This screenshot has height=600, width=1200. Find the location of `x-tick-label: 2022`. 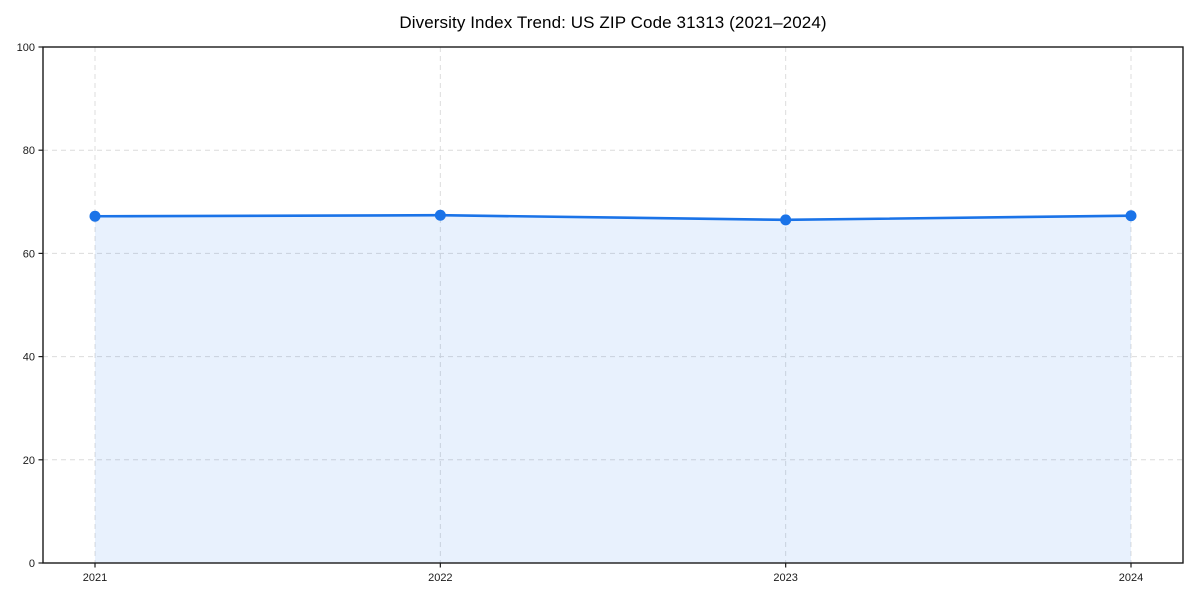

x-tick-label: 2022 is located at coordinates (440, 578).